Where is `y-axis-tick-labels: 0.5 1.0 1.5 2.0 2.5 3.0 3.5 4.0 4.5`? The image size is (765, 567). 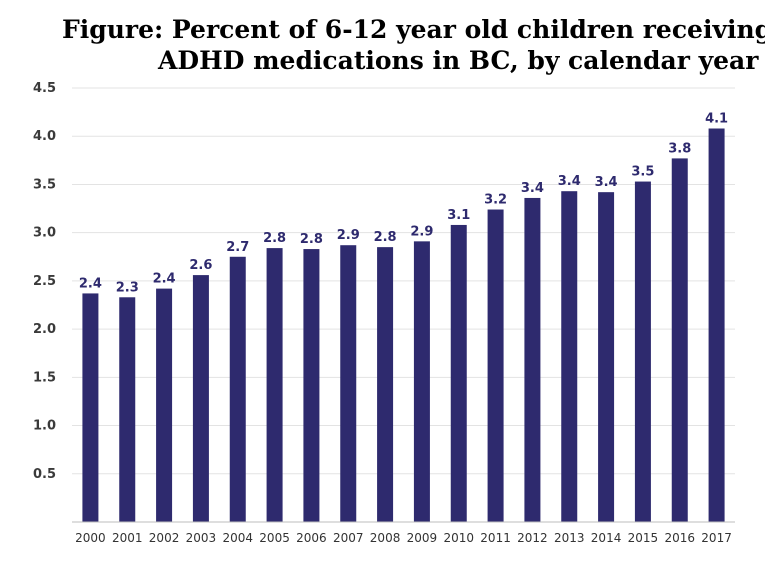 y-axis-tick-labels: 0.5 1.0 1.5 2.0 2.5 3.0 3.5 4.0 4.5 is located at coordinates (44, 281).